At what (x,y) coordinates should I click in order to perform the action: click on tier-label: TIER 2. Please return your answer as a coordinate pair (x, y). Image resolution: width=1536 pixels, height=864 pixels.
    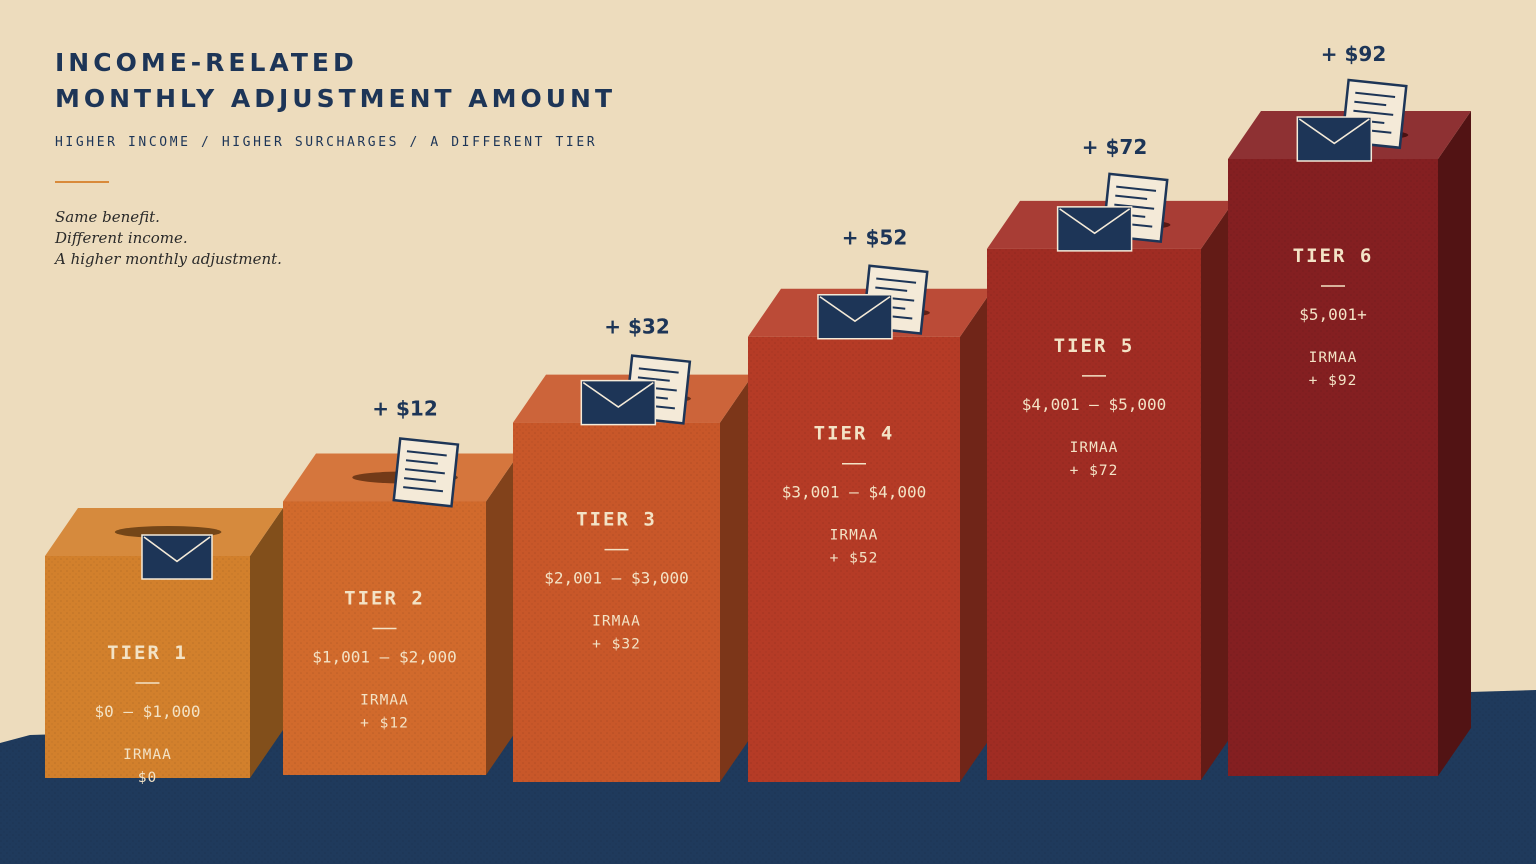
    Looking at the image, I should click on (384, 598).